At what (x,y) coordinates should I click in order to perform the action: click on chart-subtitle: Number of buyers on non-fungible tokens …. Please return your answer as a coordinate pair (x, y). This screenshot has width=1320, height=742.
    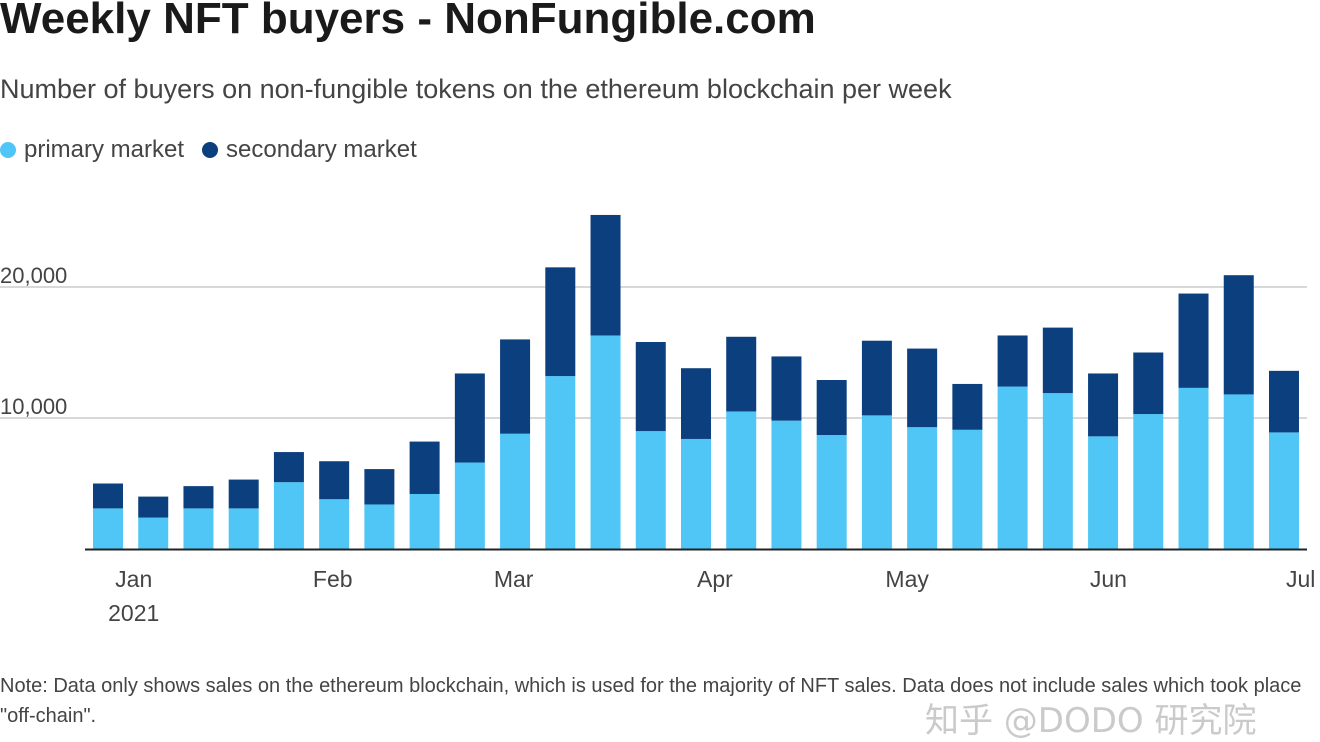
    Looking at the image, I should click on (476, 89).